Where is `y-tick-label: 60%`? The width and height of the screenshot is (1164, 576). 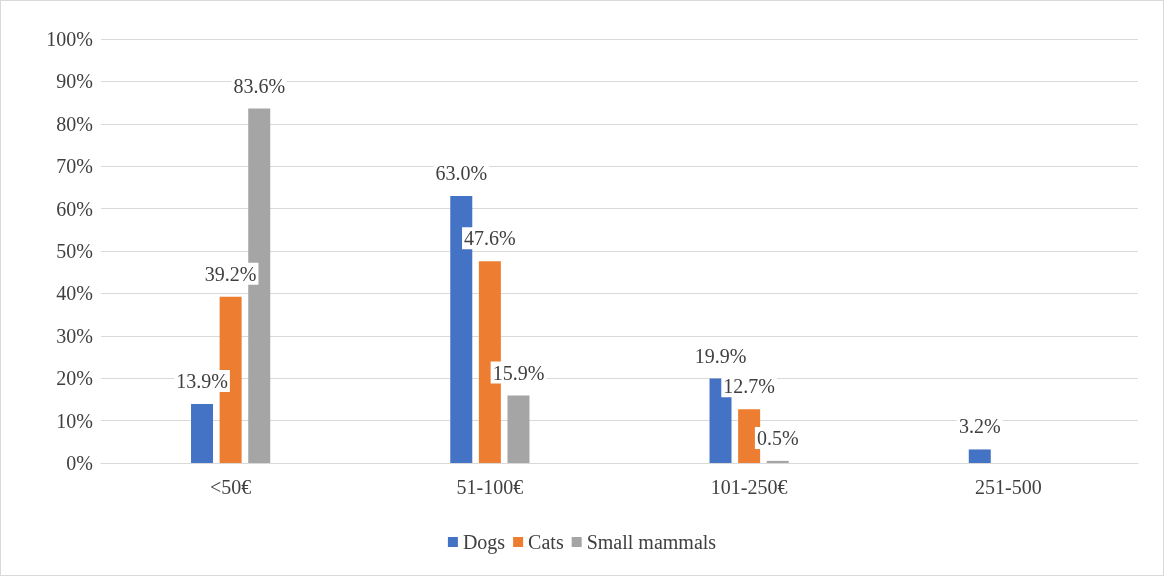
y-tick-label: 60% is located at coordinates (74, 208).